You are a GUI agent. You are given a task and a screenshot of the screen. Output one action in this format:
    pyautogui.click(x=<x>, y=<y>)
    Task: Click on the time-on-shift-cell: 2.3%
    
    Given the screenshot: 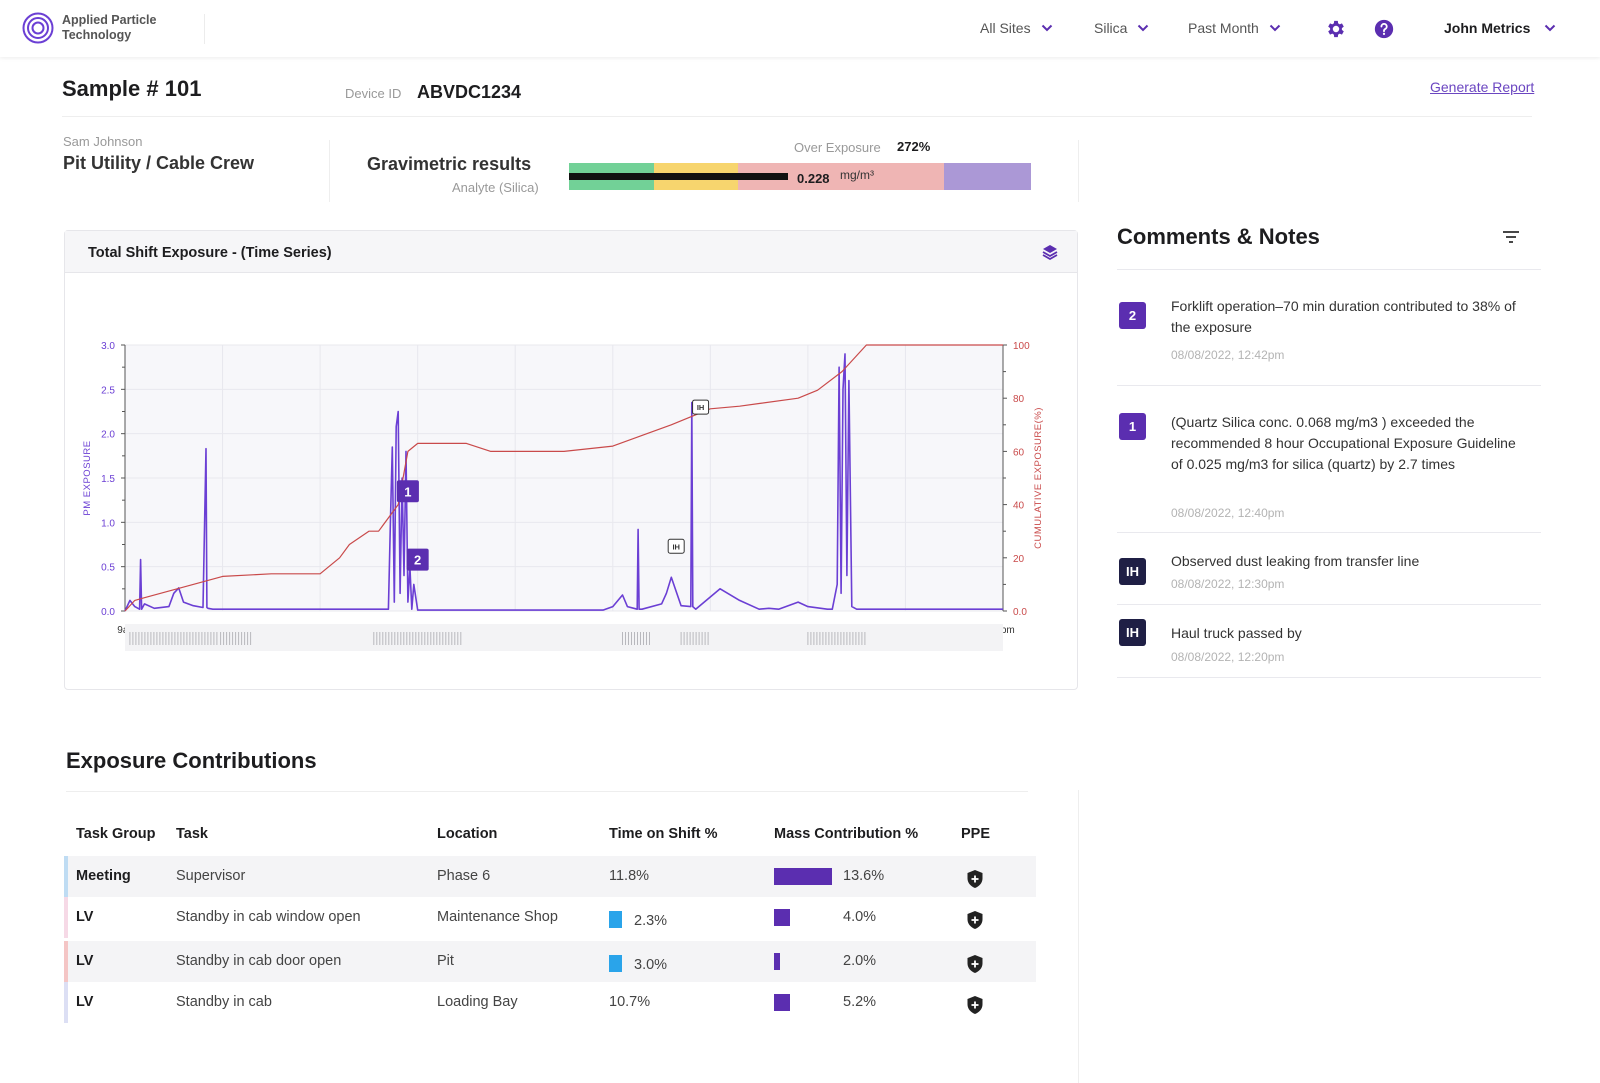 What is the action you would take?
    pyautogui.click(x=651, y=921)
    